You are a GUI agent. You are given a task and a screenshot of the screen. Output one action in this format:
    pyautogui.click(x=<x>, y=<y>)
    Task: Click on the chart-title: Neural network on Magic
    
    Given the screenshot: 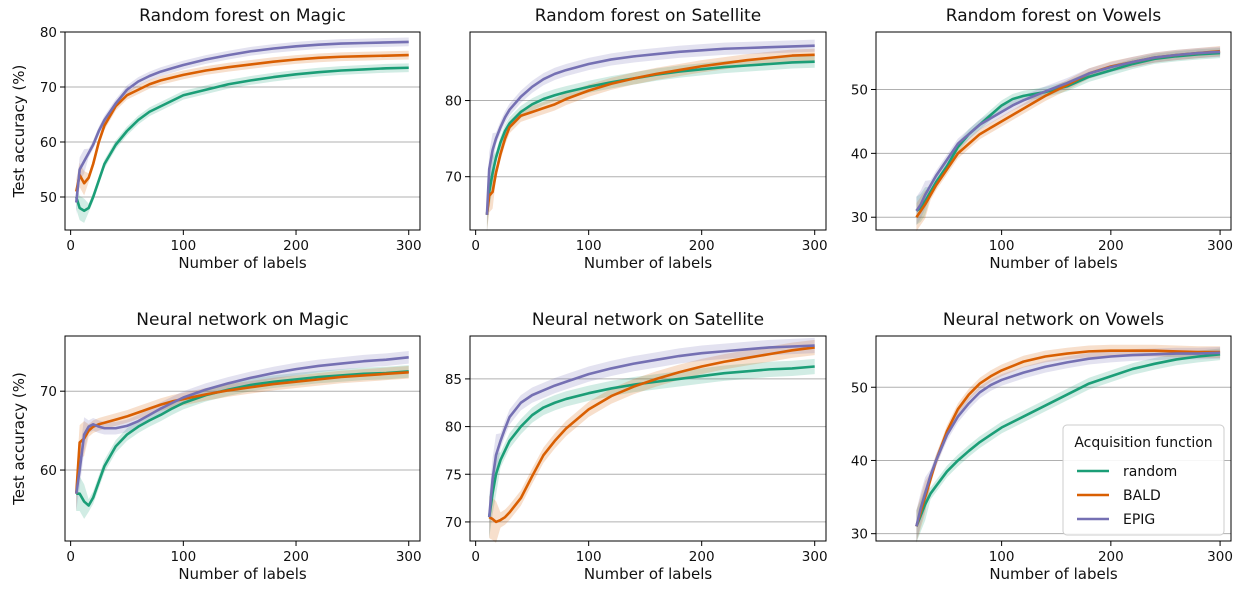 What is the action you would take?
    pyautogui.click(x=242, y=320)
    